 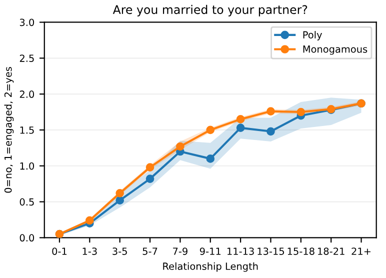 I want to click on y-tick-label: 3.0, so click(x=27, y=22).